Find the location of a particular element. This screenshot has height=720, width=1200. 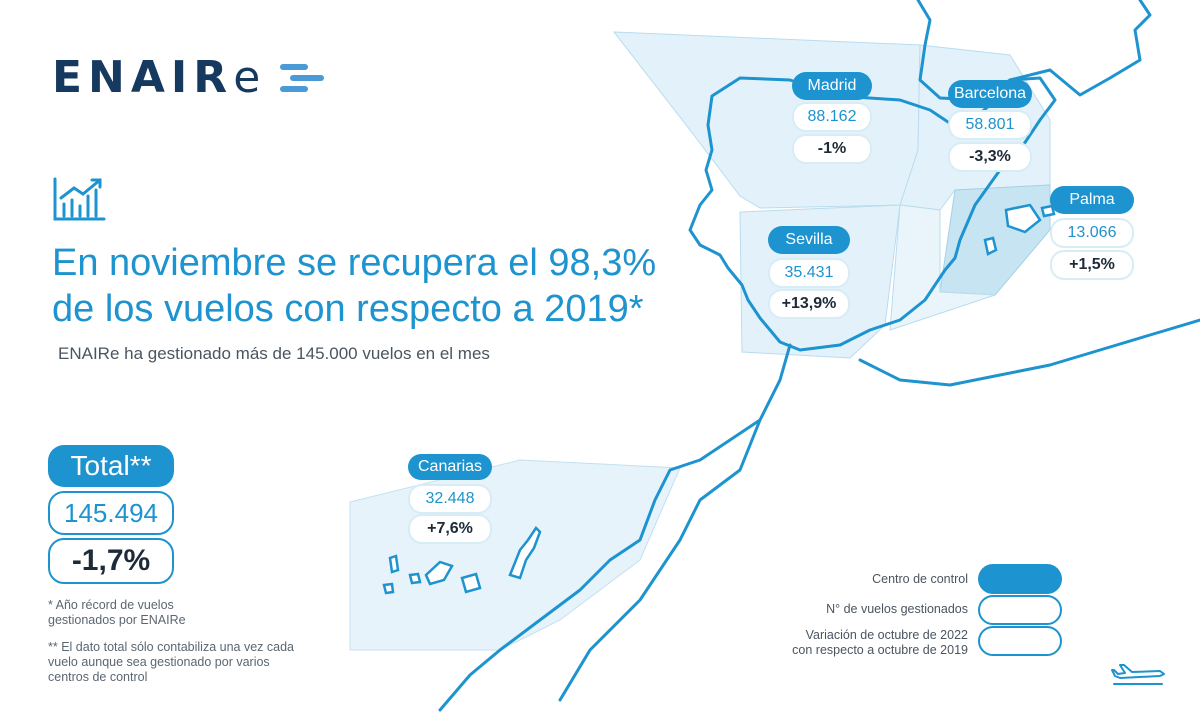

enaire-logo: ENAIRe is located at coordinates (188, 77).